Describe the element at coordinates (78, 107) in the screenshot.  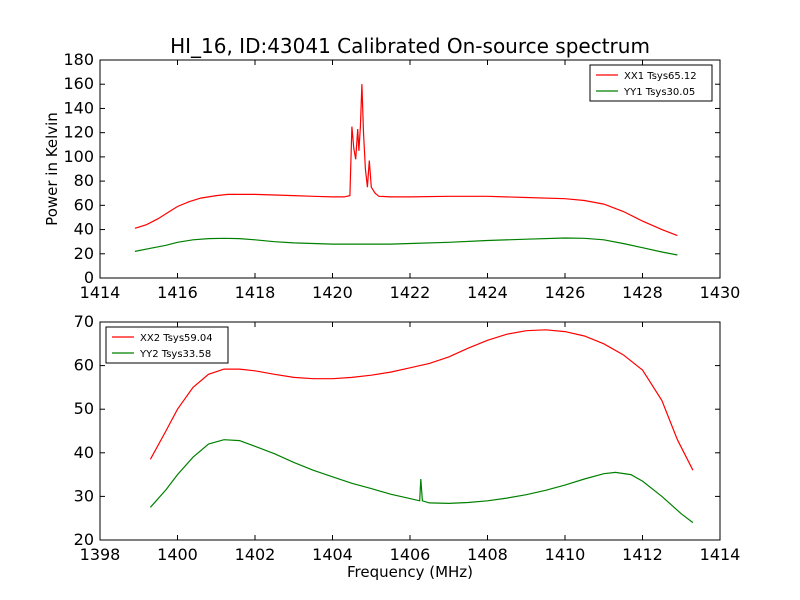
I see `y-tick-label: 140` at that location.